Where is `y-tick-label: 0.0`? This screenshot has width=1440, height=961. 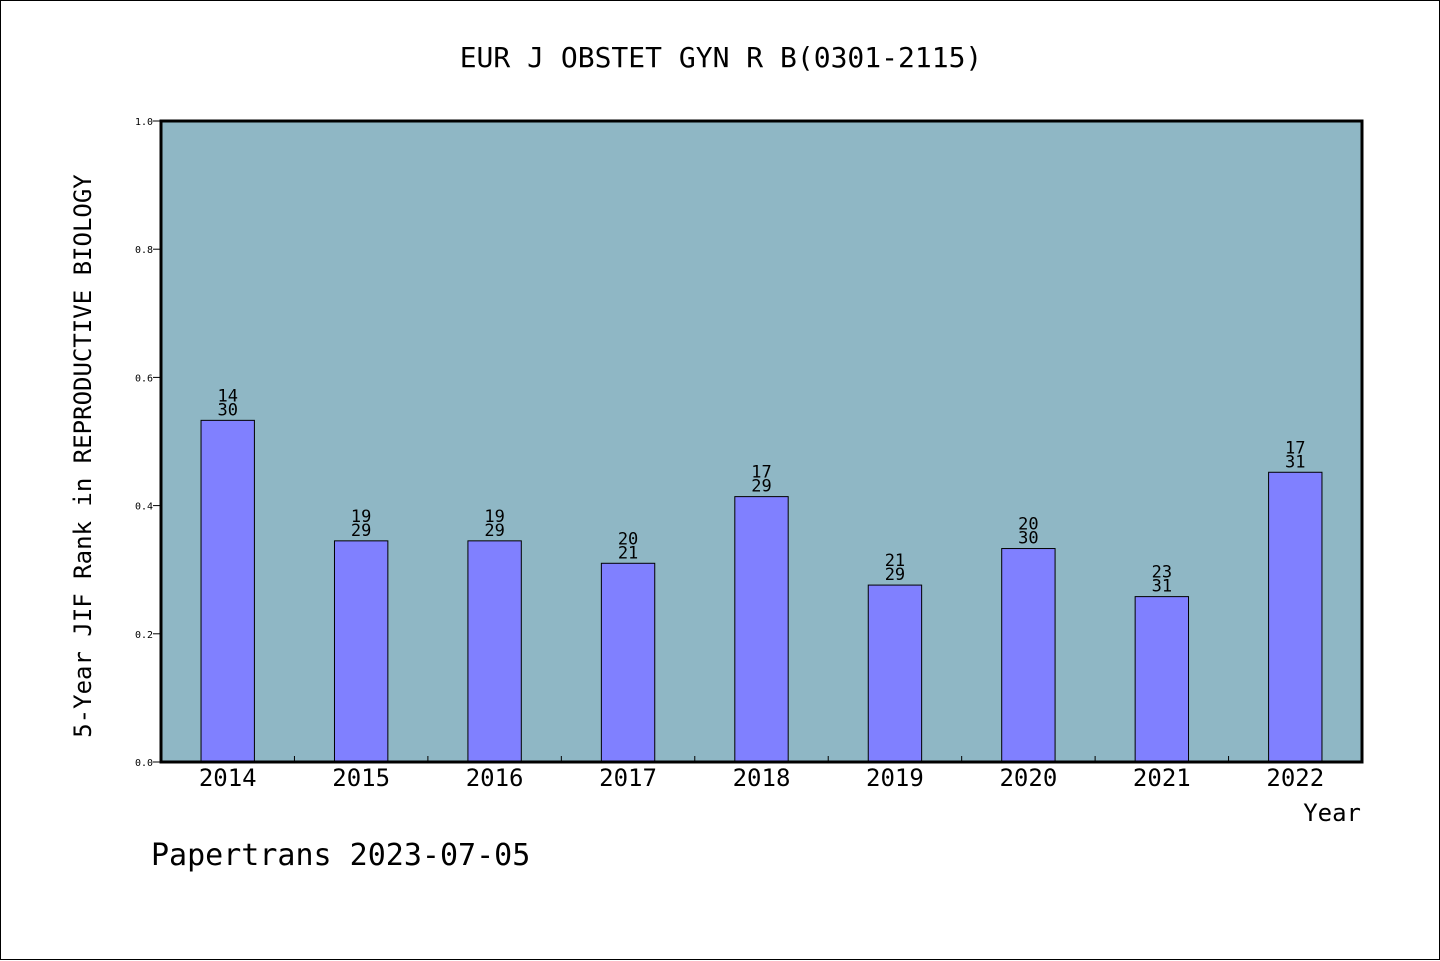 y-tick-label: 0.0 is located at coordinates (144, 763).